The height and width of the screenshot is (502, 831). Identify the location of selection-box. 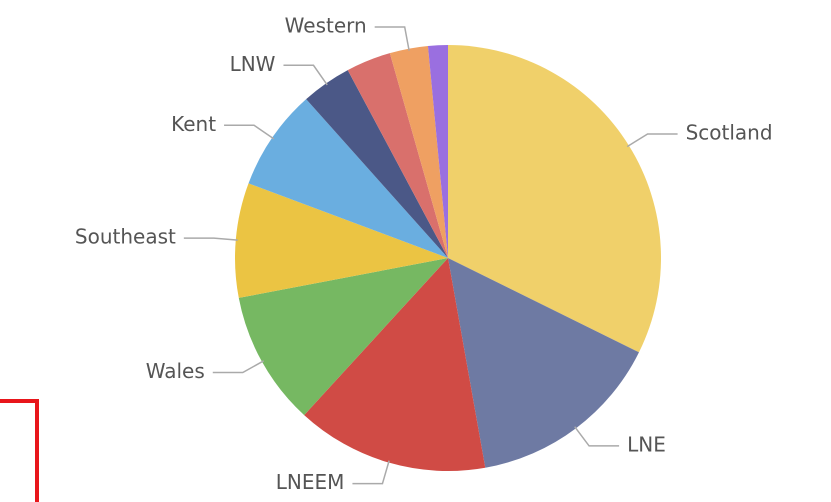
(19, 450).